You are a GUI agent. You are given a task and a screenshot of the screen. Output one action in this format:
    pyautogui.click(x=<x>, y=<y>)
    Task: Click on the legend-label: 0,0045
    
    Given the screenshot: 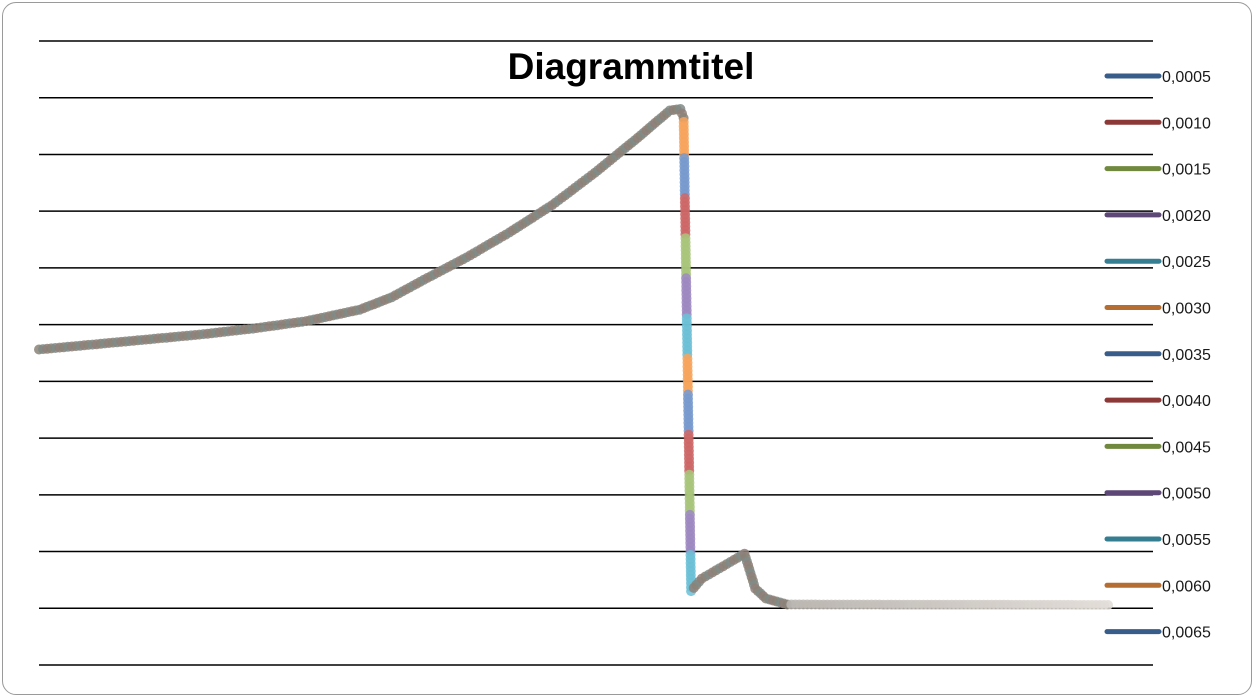 What is the action you would take?
    pyautogui.click(x=1186, y=447)
    